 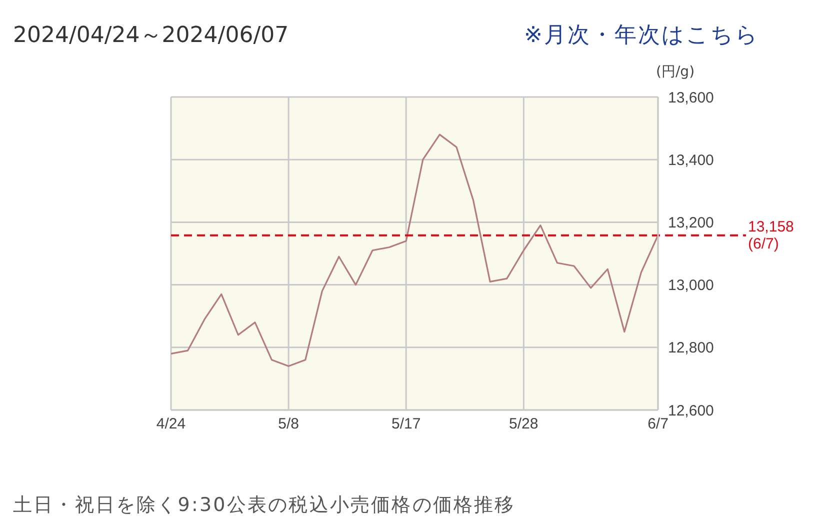 I want to click on y-tick-label: 12,800, so click(x=691, y=348).